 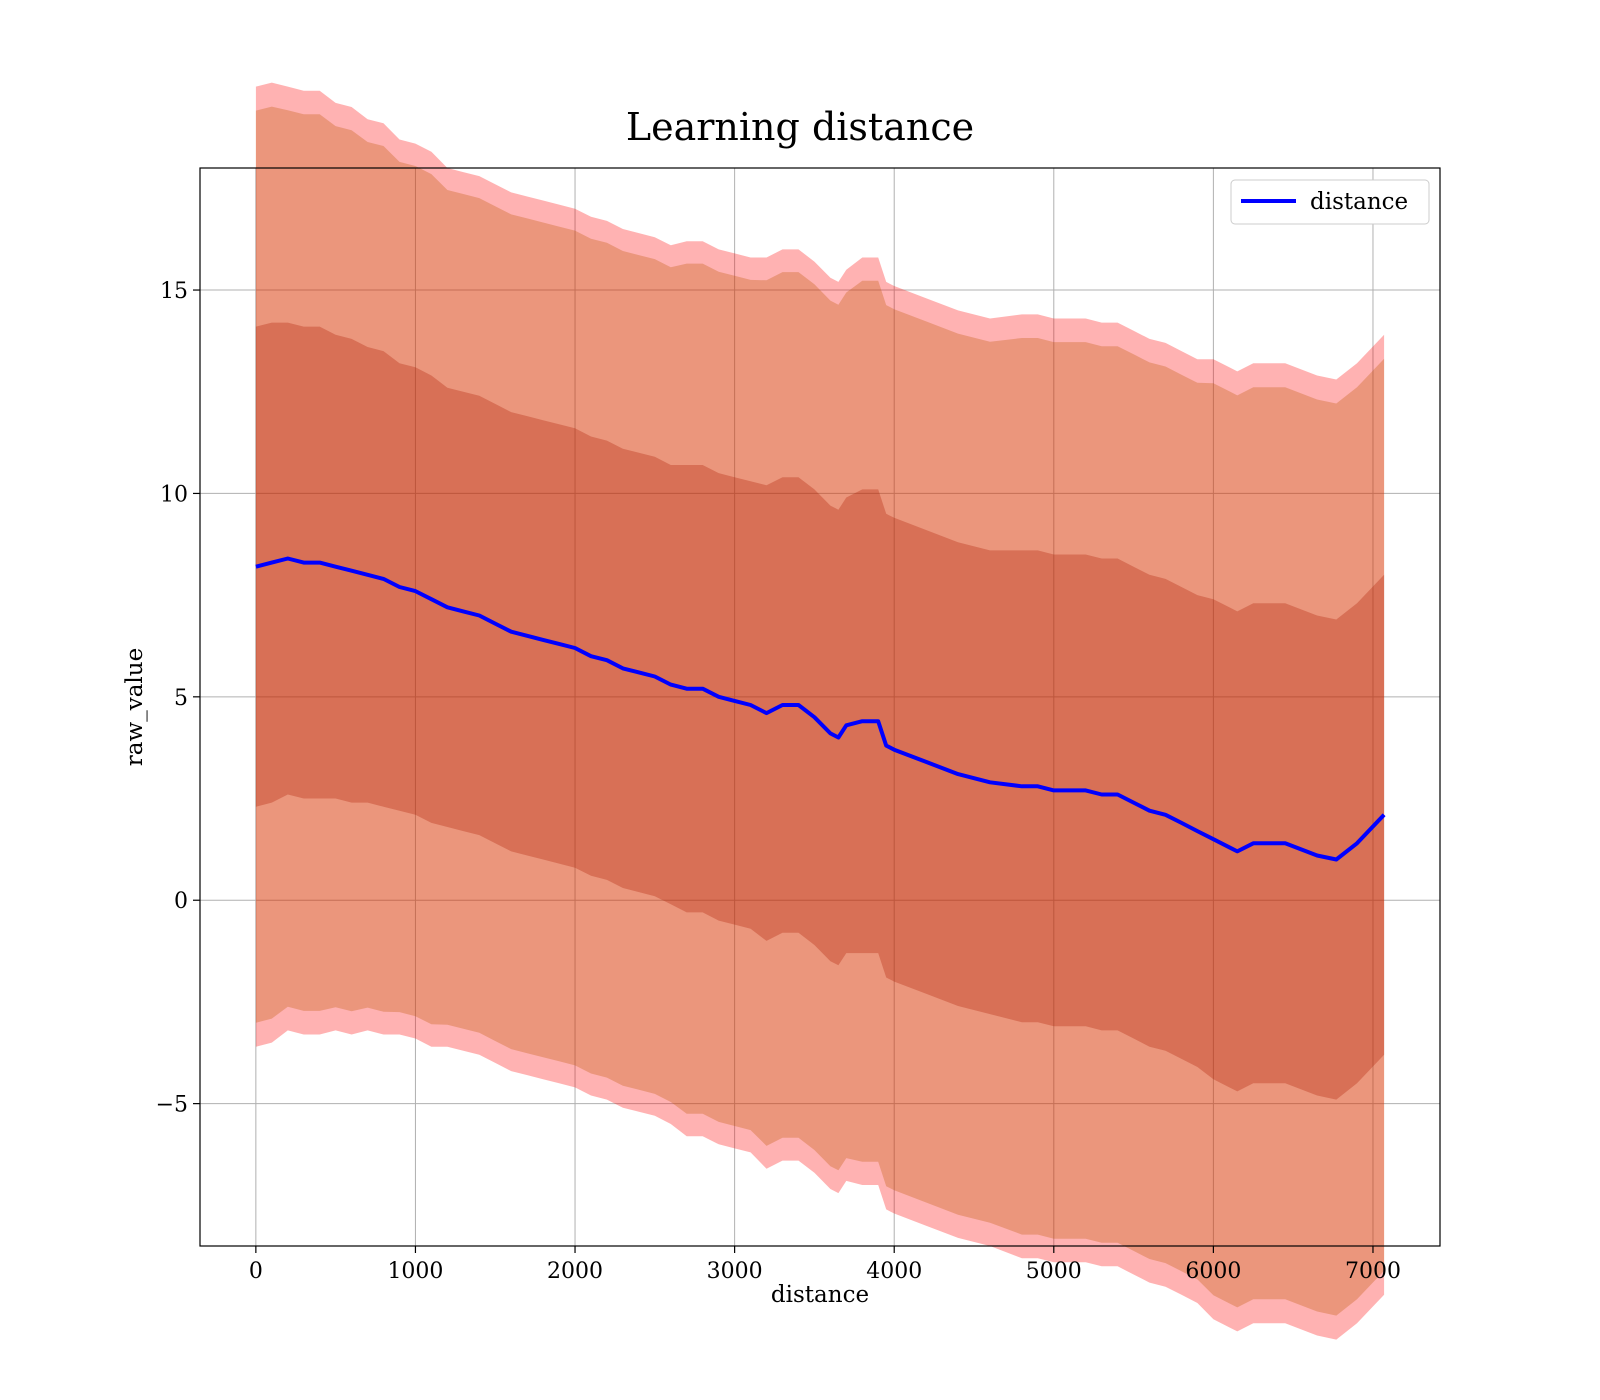 What do you see at coordinates (1213, 1271) in the screenshot?
I see `x-tick-label: 6000` at bounding box center [1213, 1271].